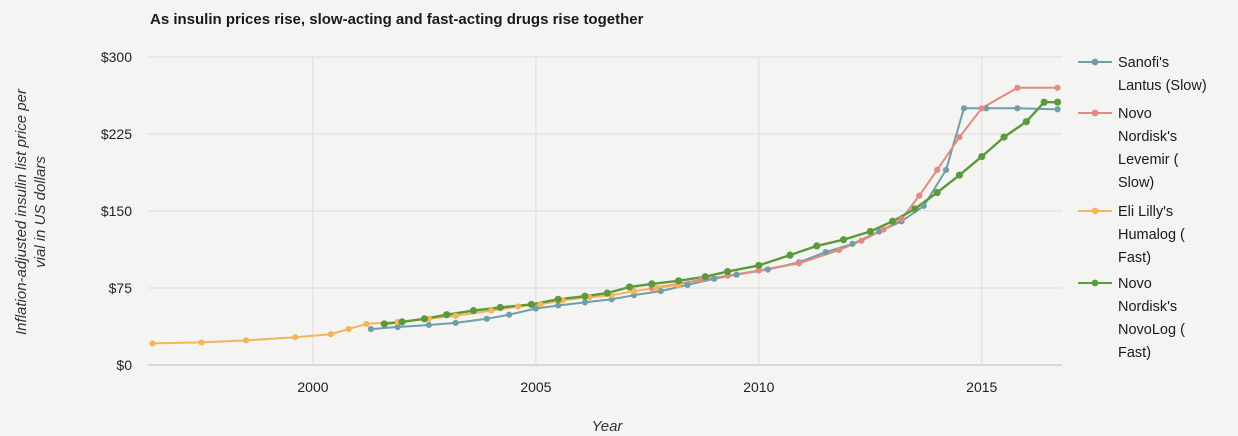 Image resolution: width=1238 pixels, height=436 pixels. I want to click on x-tick-label: 2000, so click(312, 387).